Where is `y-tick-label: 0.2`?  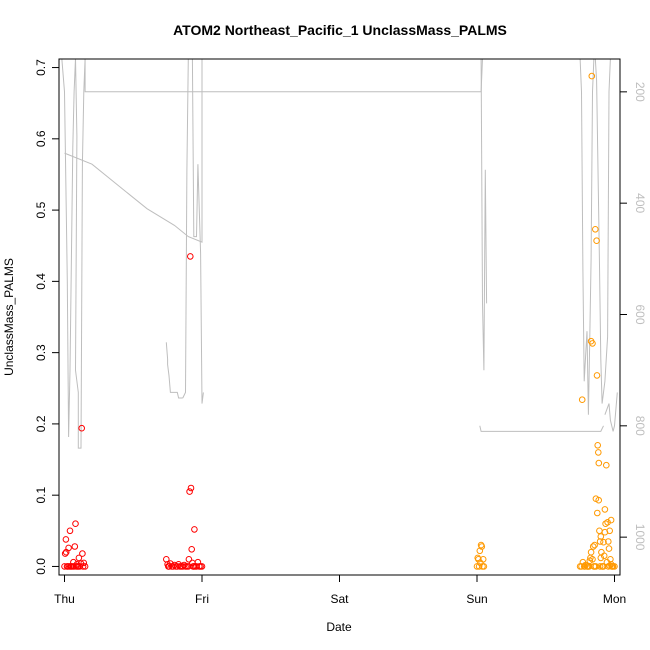 y-tick-label: 0.2 is located at coordinates (41, 423).